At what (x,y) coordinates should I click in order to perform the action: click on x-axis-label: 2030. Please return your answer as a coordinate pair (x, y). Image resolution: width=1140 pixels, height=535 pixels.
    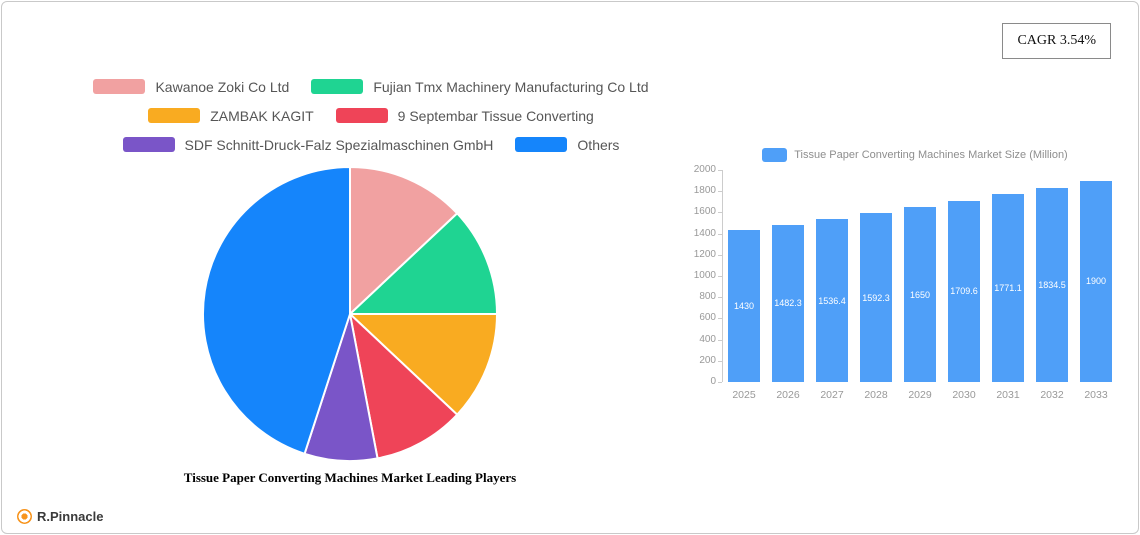
    Looking at the image, I should click on (964, 395).